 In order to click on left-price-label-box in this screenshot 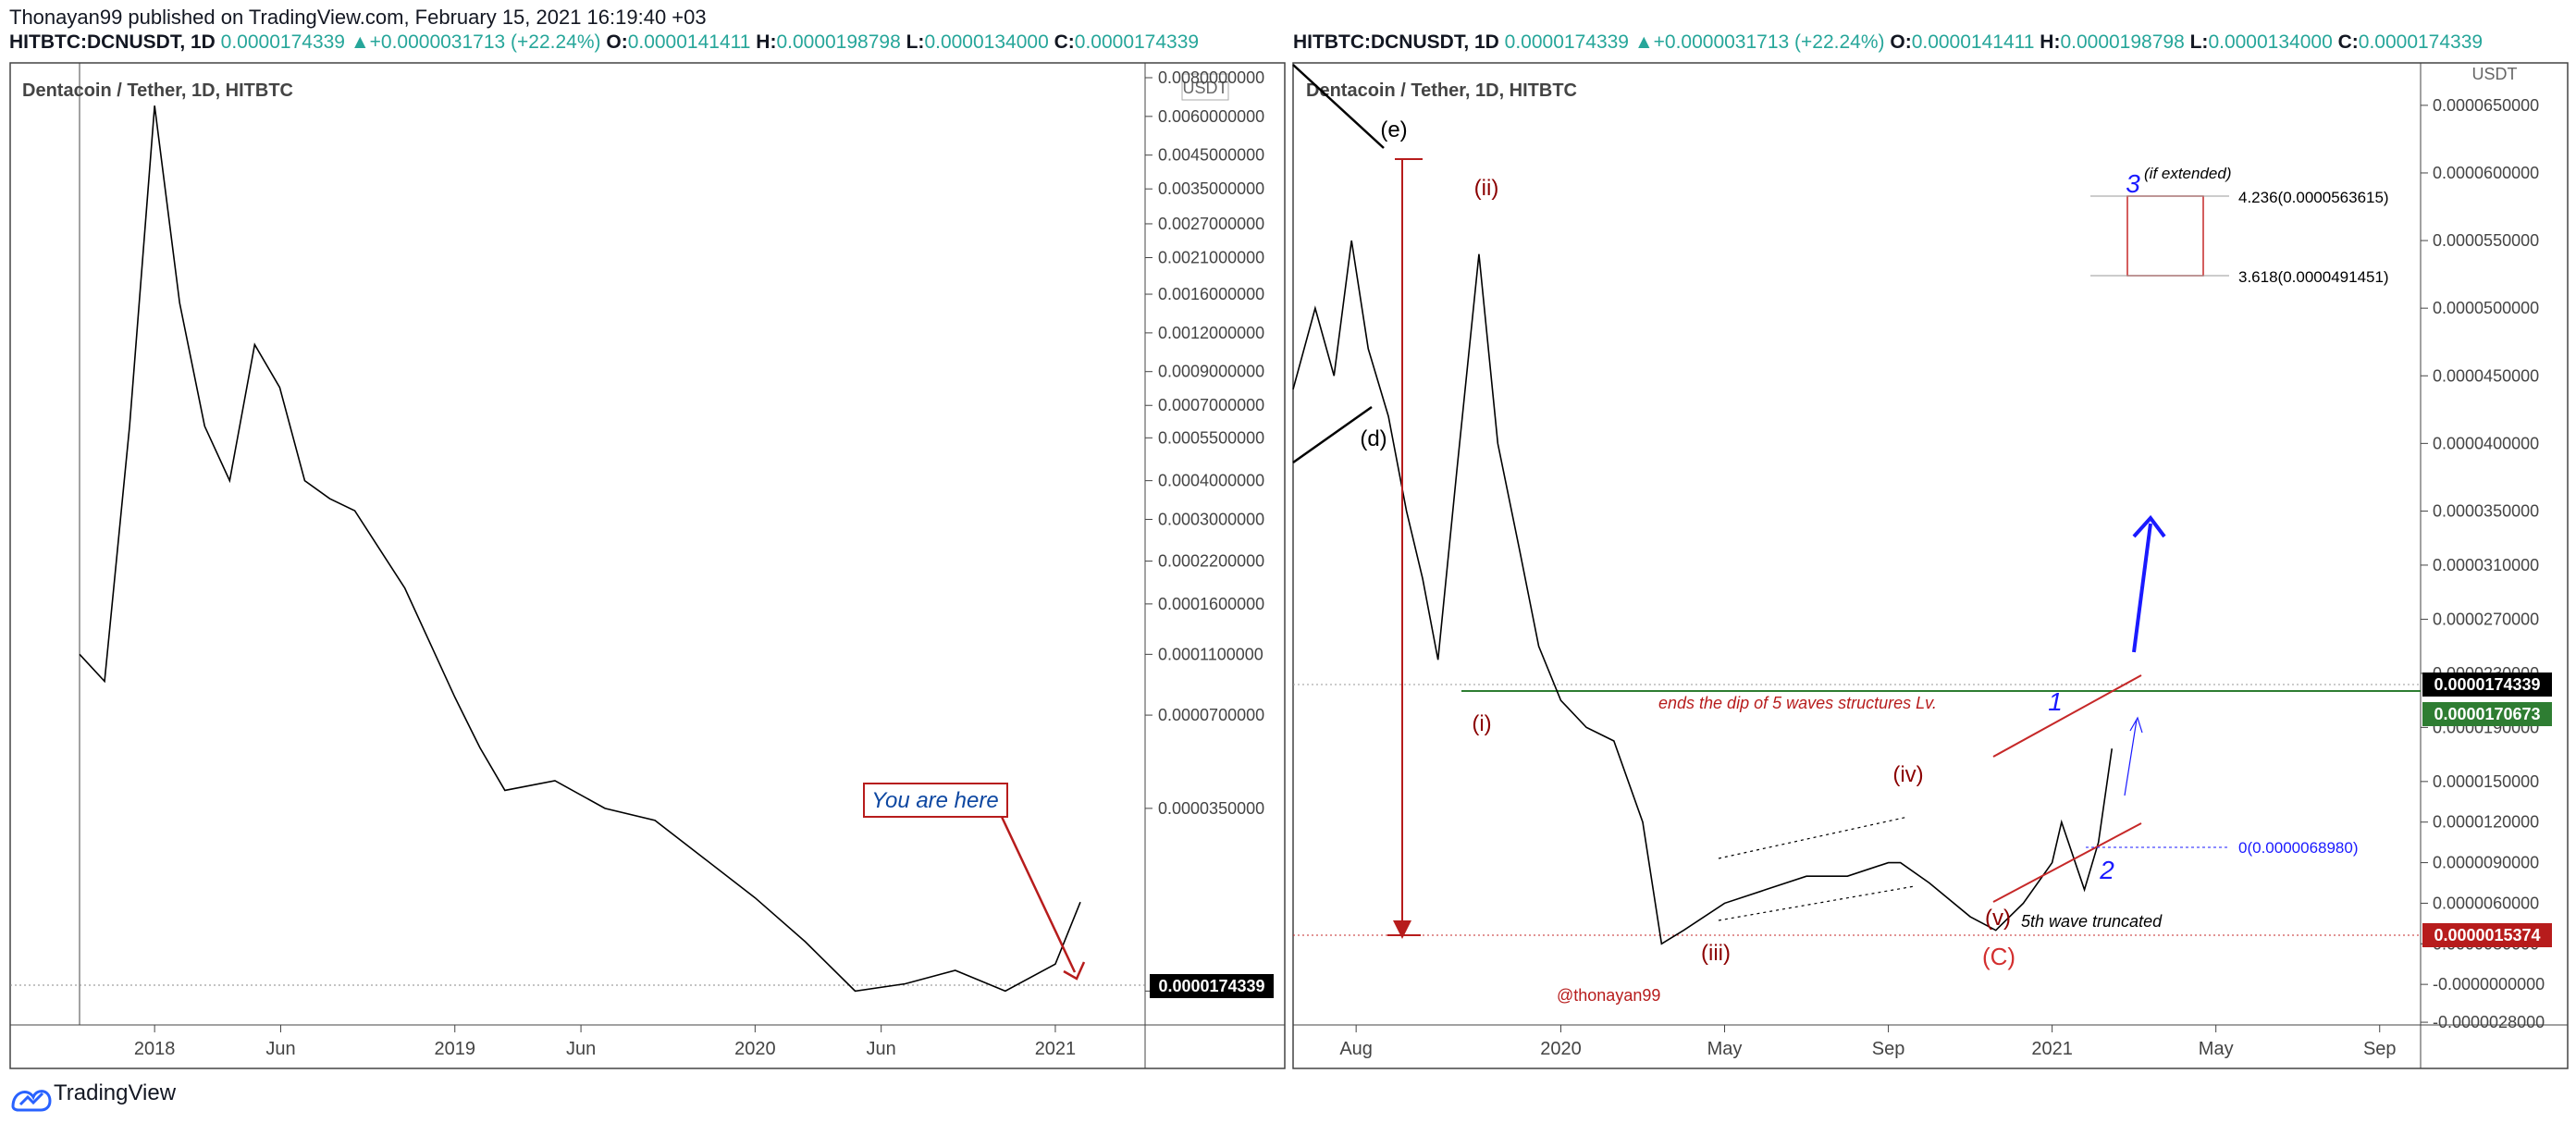, I will do `click(1212, 986)`.